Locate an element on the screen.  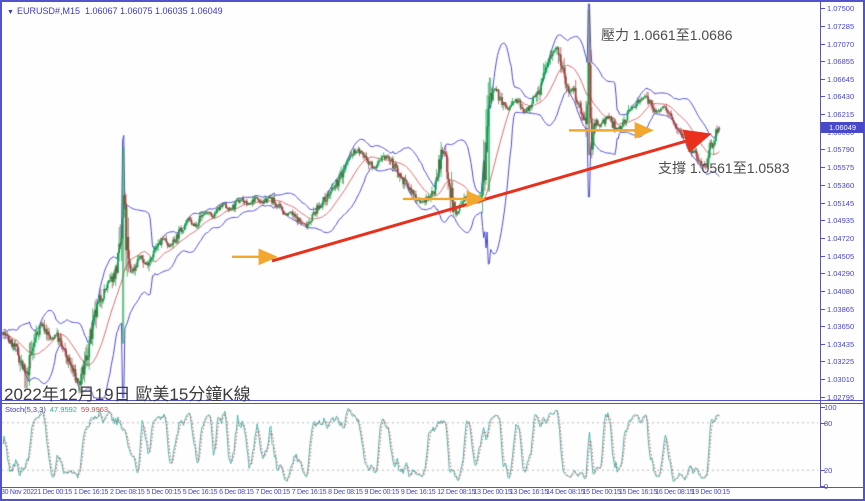
time-tick-label: 13 Dec 00:15 is located at coordinates (492, 492).